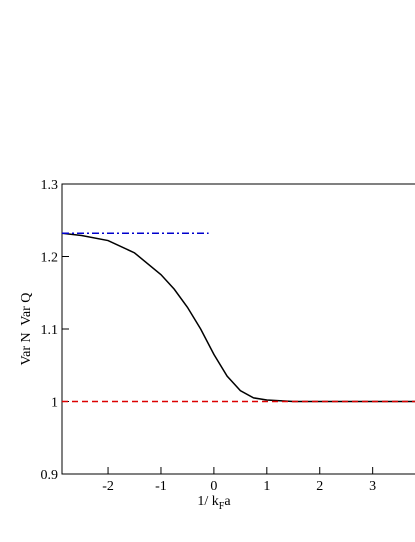 The image size is (415, 542). I want to click on x-tick-label: 3, so click(372, 486).